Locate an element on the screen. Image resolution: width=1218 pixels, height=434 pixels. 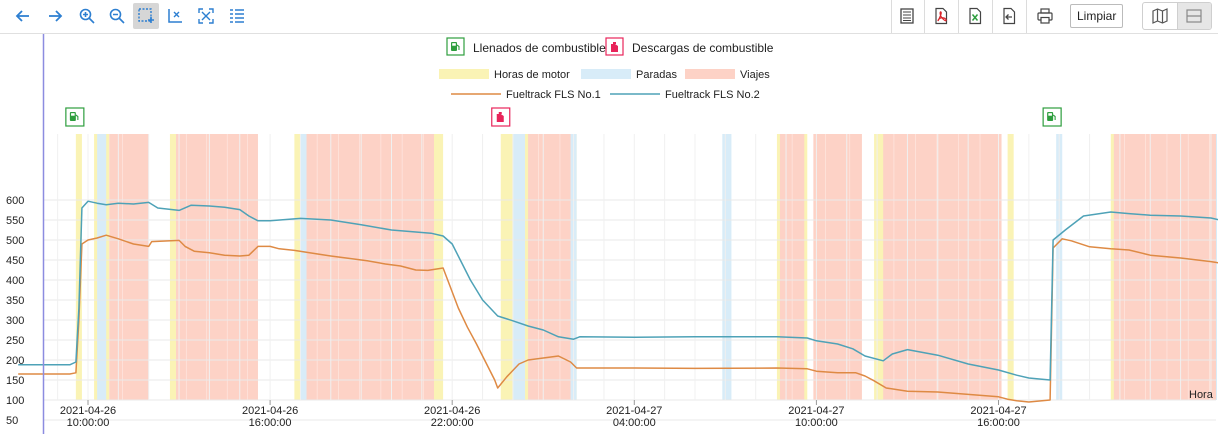
legend-stops-label: Paradas is located at coordinates (656, 75).